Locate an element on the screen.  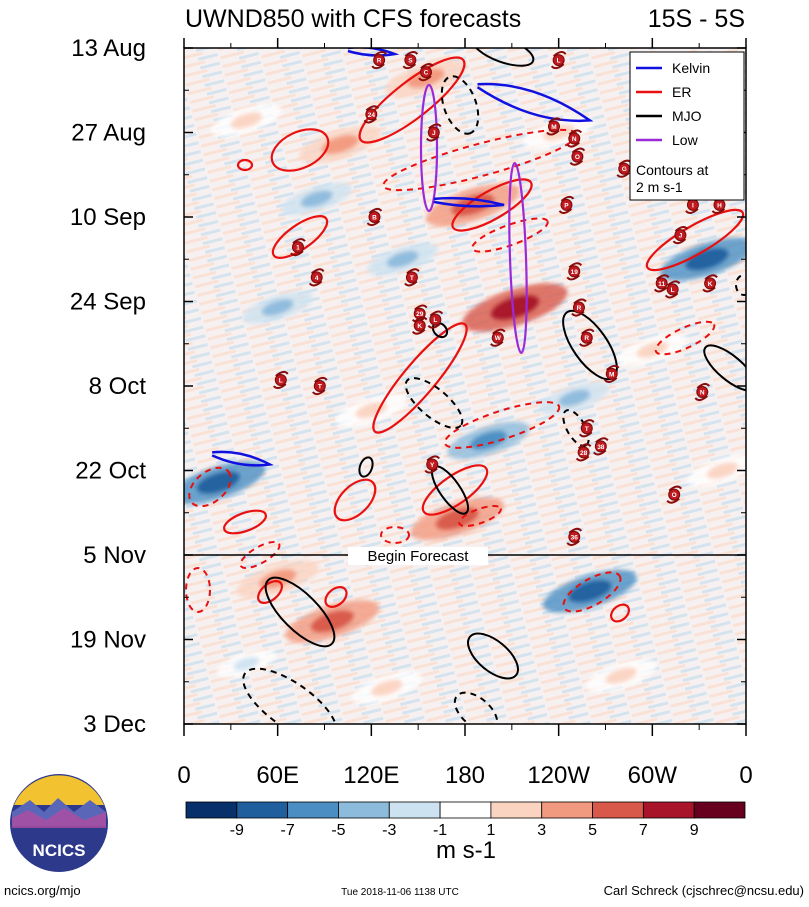
colorbar-label: -9 is located at coordinates (237, 830).